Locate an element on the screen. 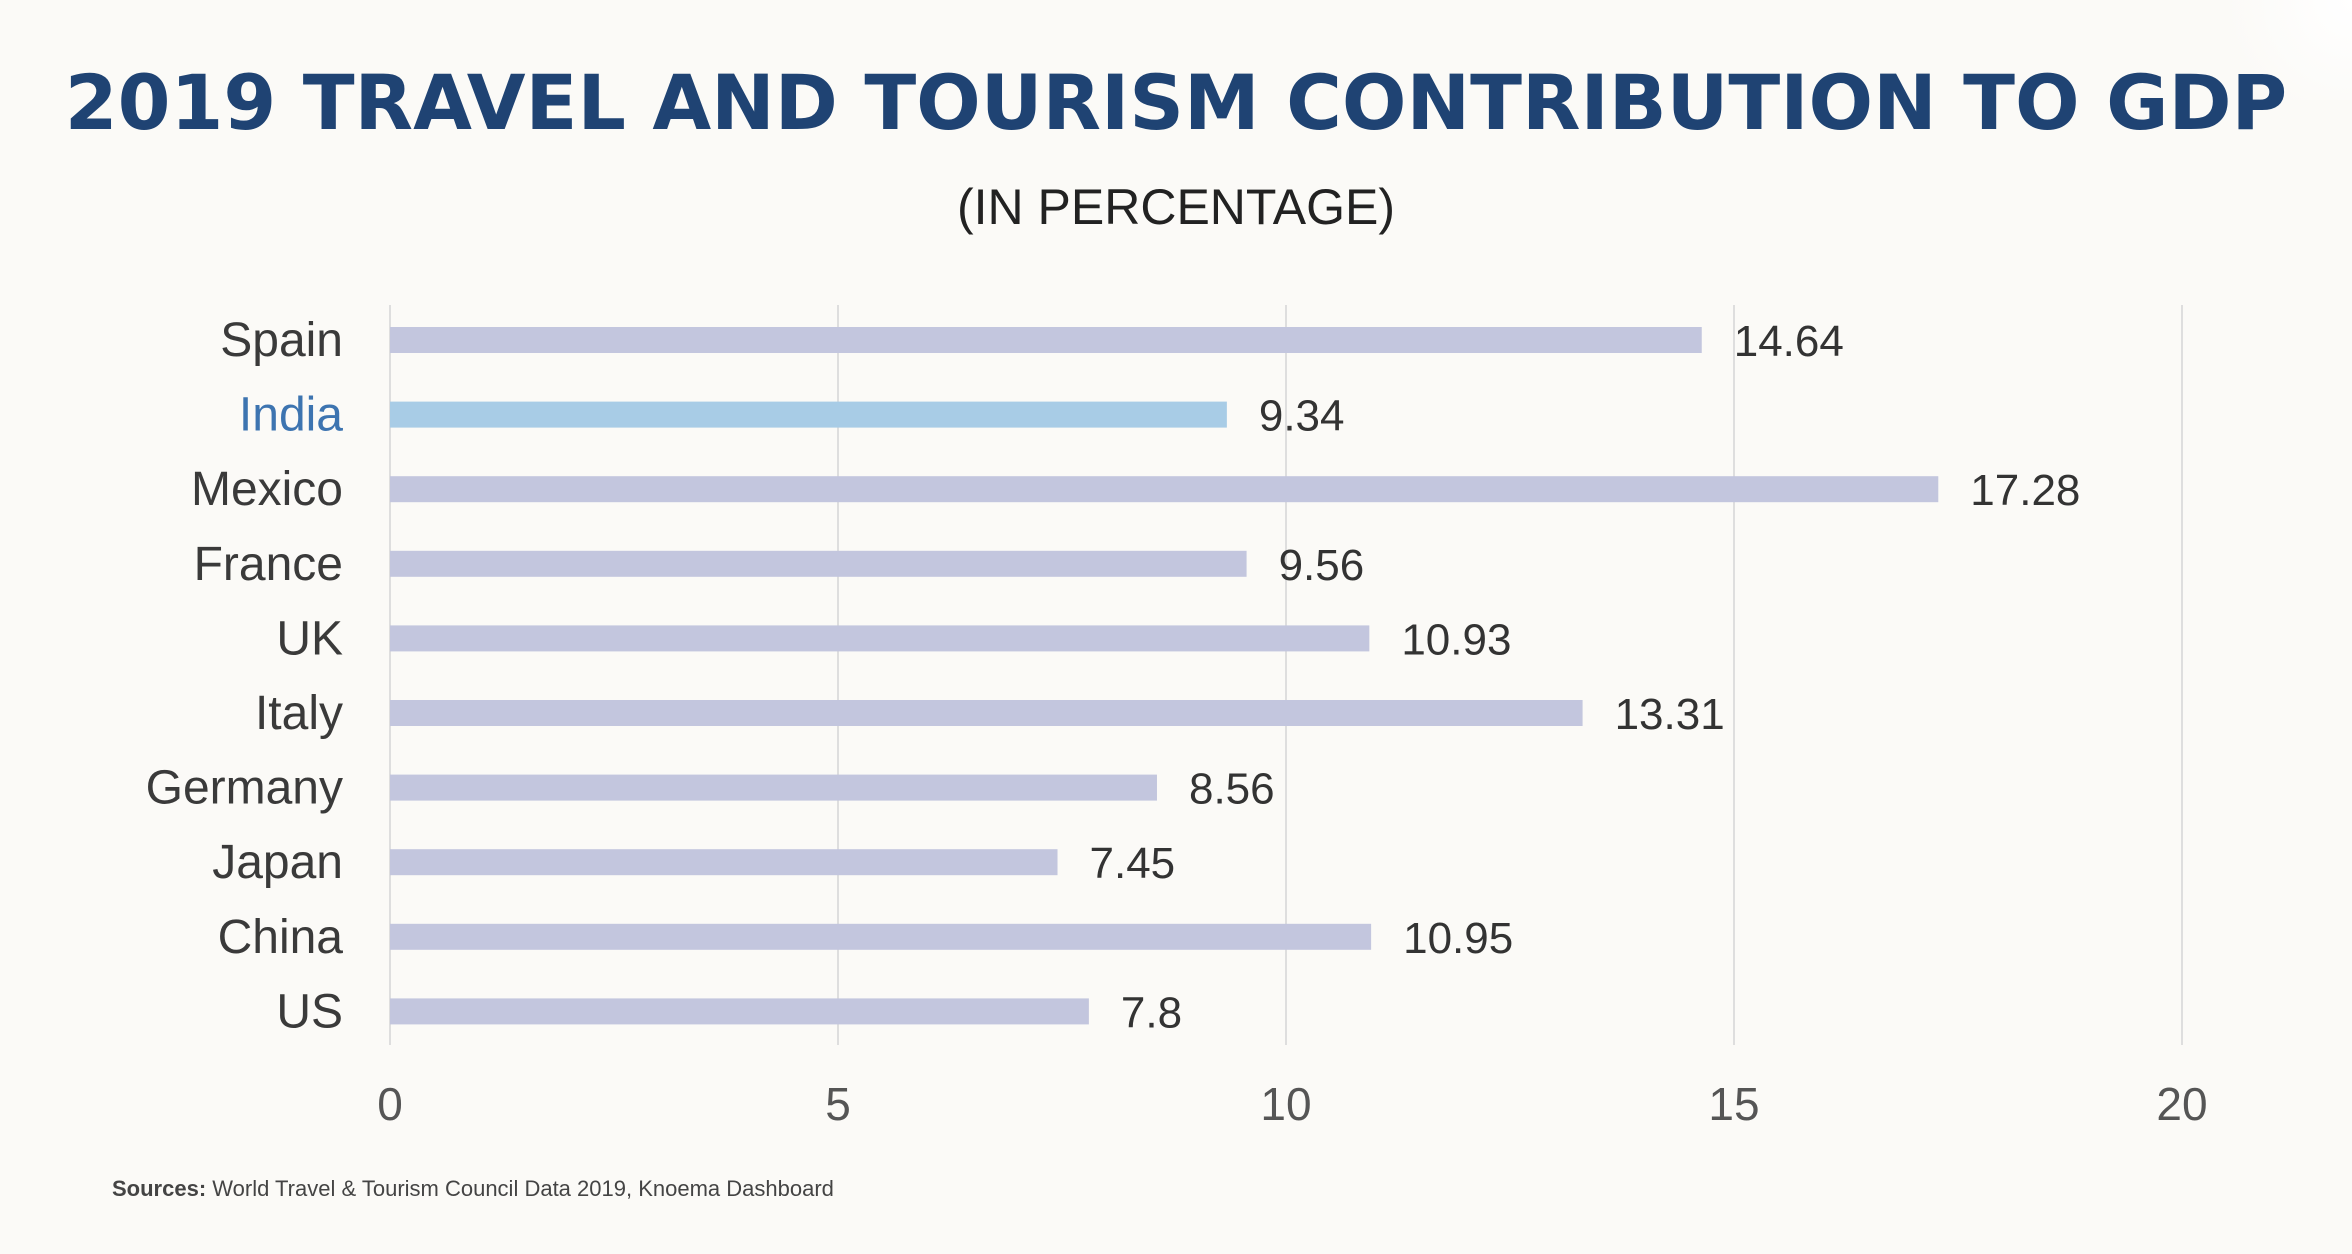 The image size is (2352, 1254). category-label: France is located at coordinates (268, 564).